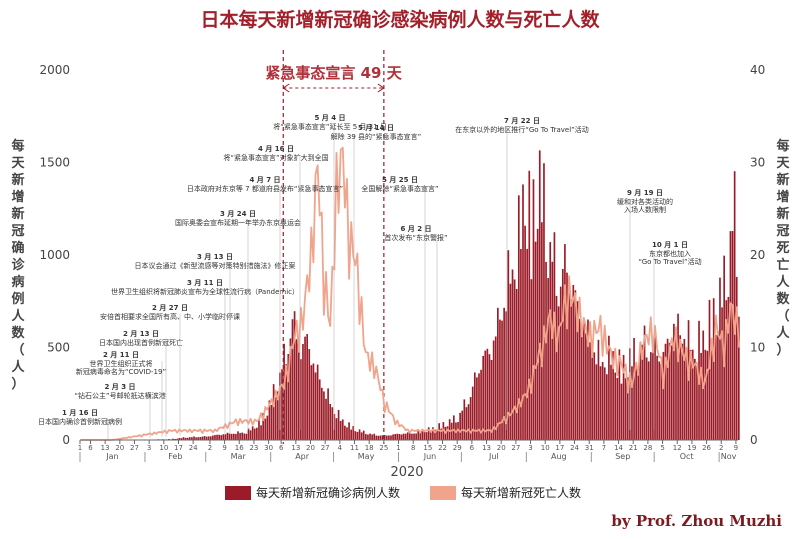  What do you see at coordinates (399, 188) in the screenshot?
I see `annotation-text: 全国解除“紧急事态宣言”` at bounding box center [399, 188].